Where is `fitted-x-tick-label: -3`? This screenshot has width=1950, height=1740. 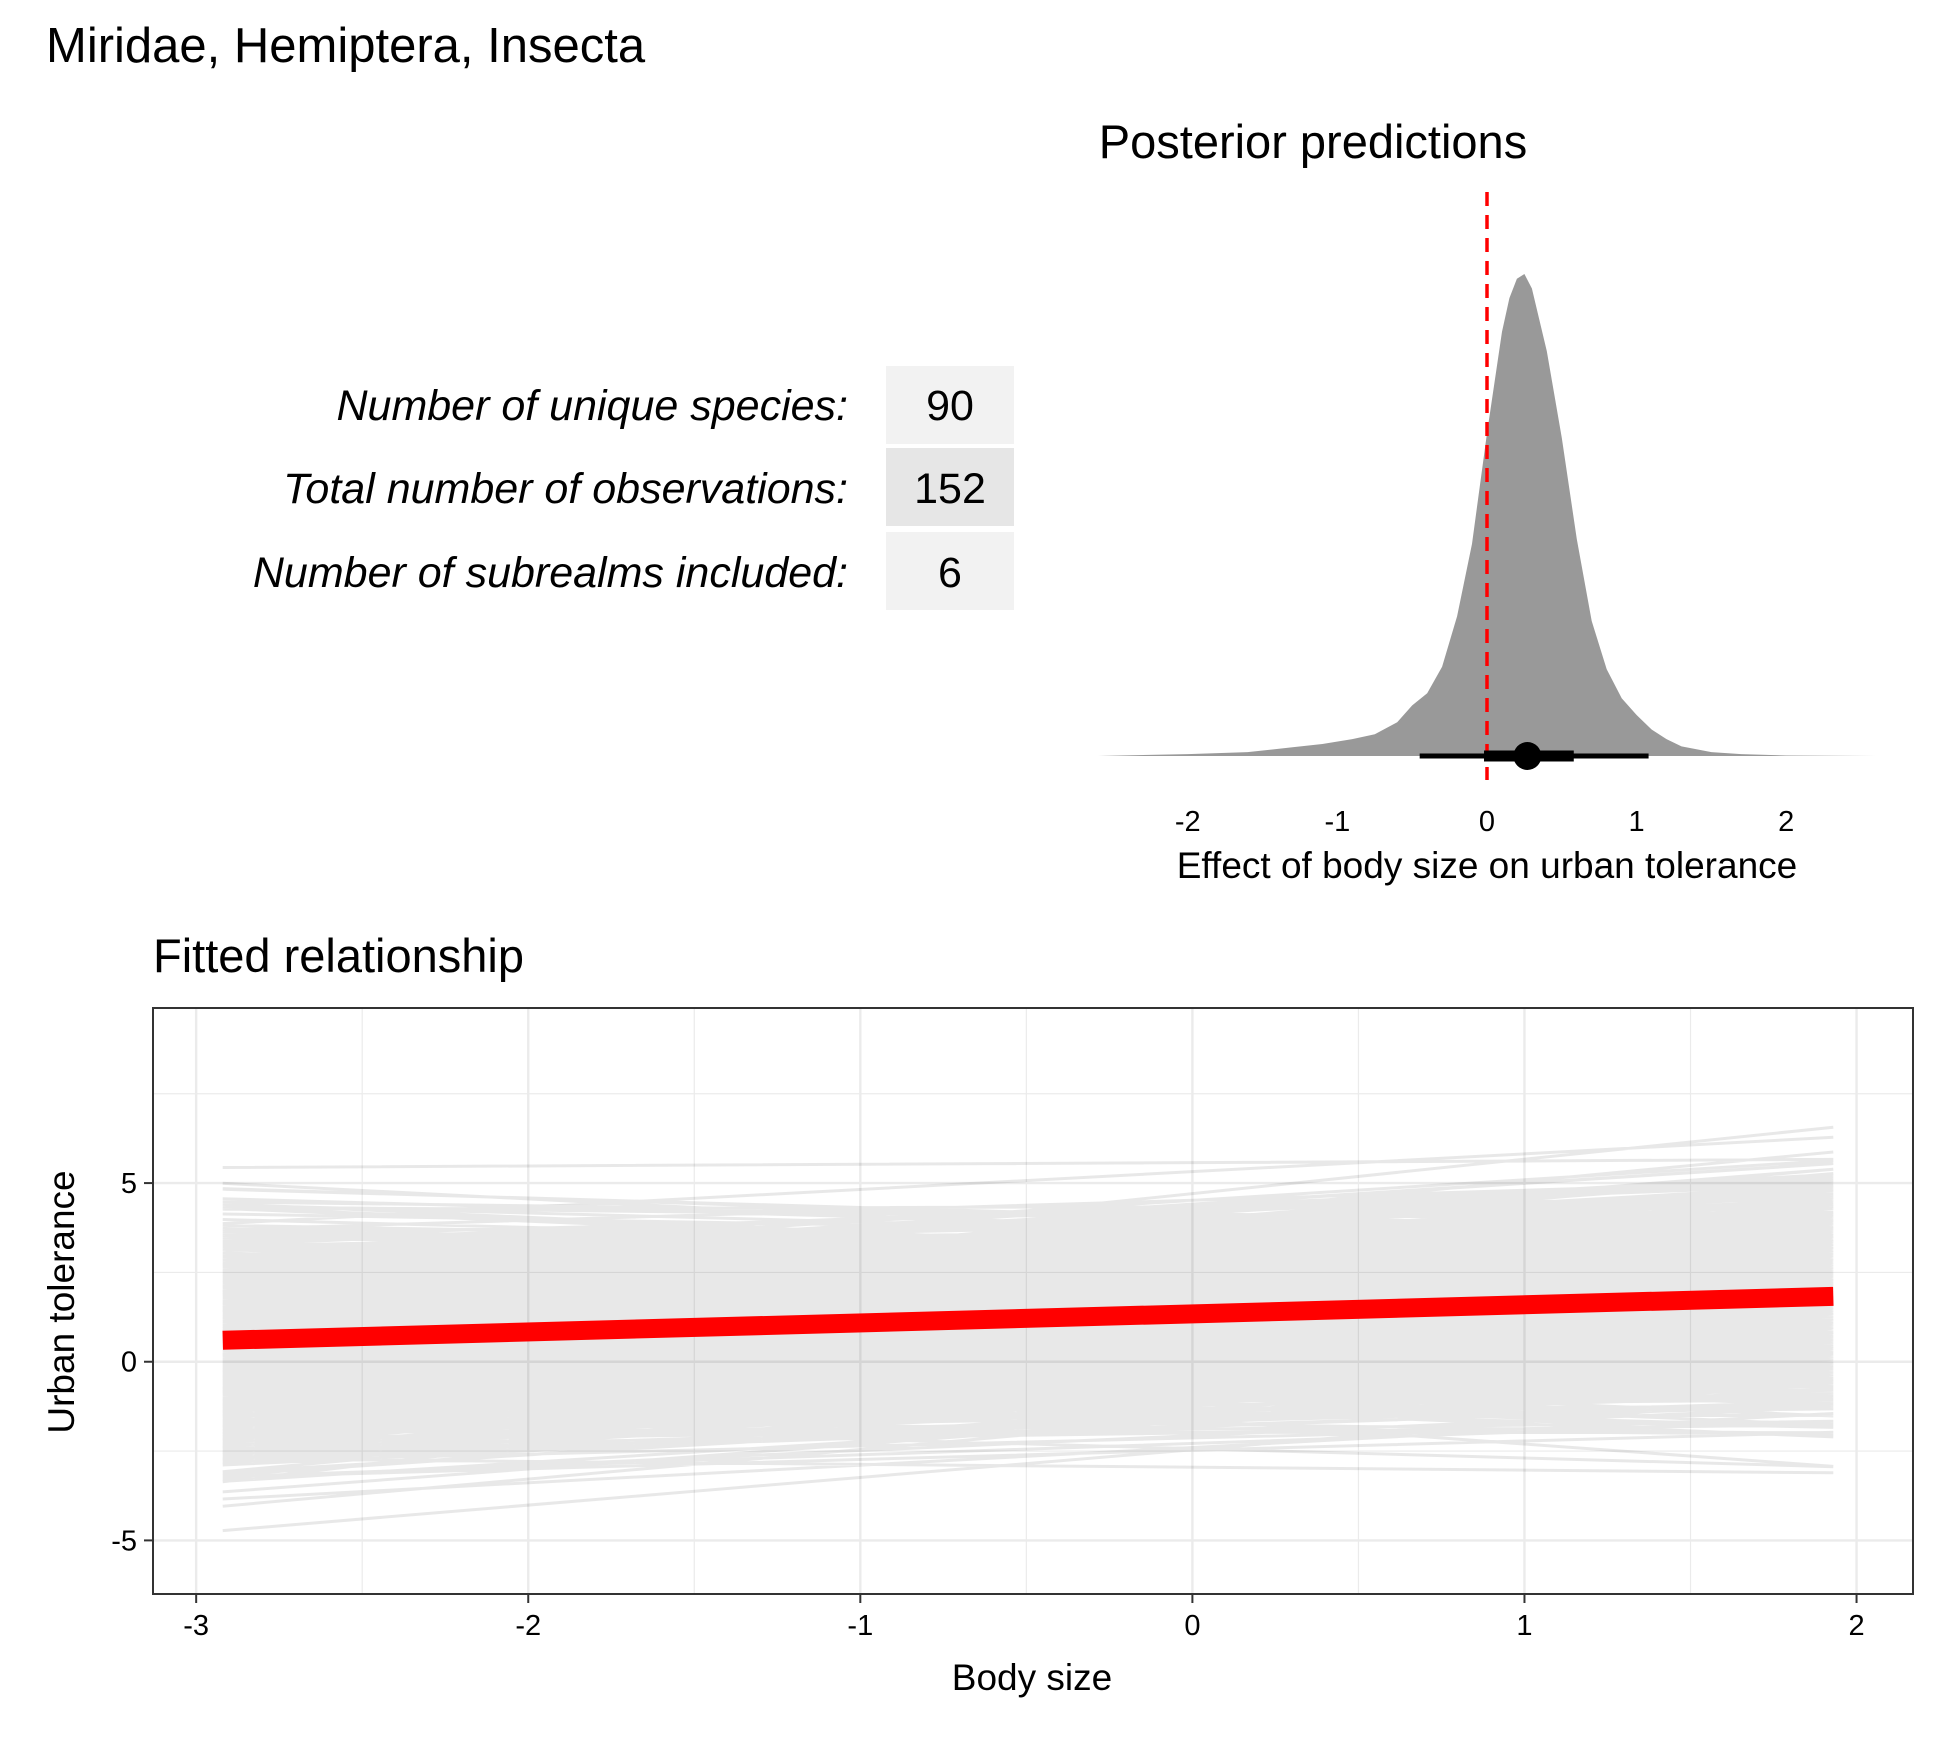
fitted-x-tick-label: -3 is located at coordinates (196, 1626).